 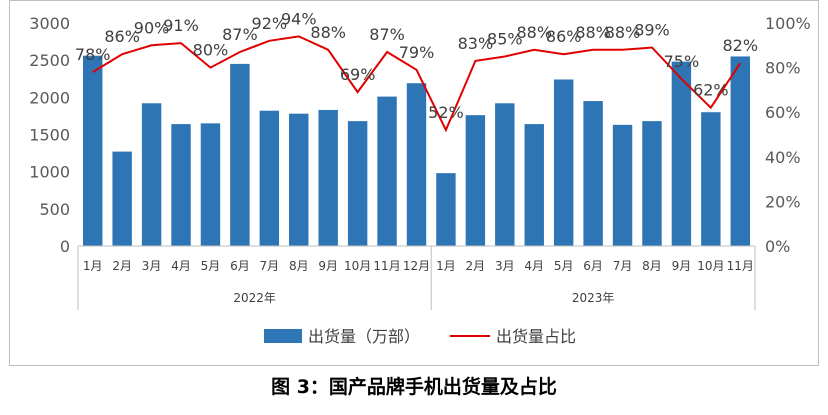 What do you see at coordinates (783, 157) in the screenshot?
I see `y-right-tick-label: 40%` at bounding box center [783, 157].